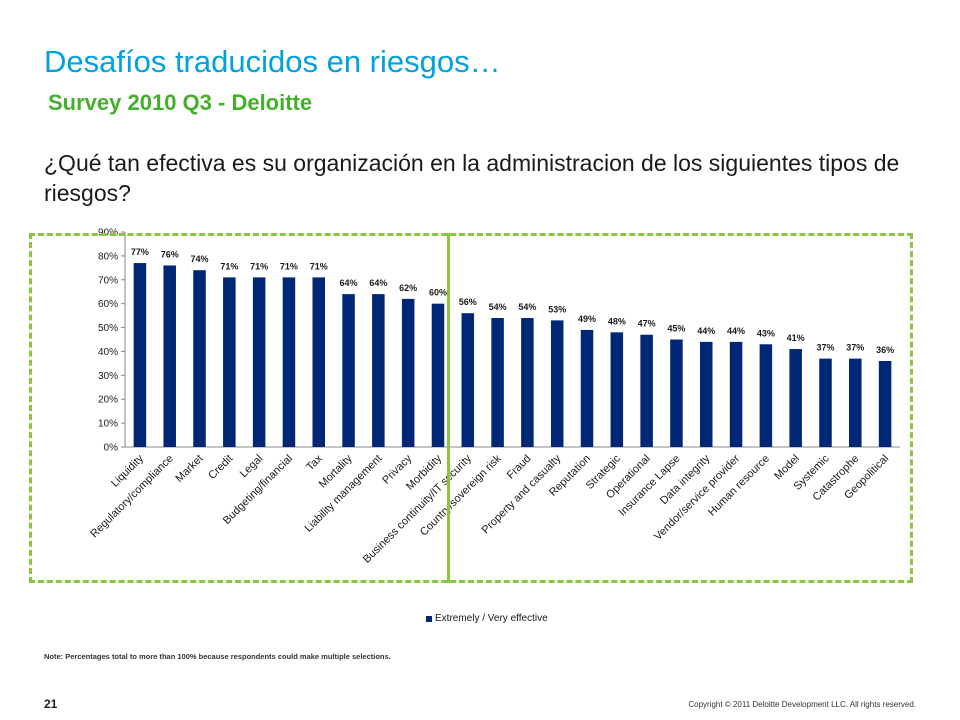  What do you see at coordinates (108, 256) in the screenshot?
I see `y-tick-label: 80%` at bounding box center [108, 256].